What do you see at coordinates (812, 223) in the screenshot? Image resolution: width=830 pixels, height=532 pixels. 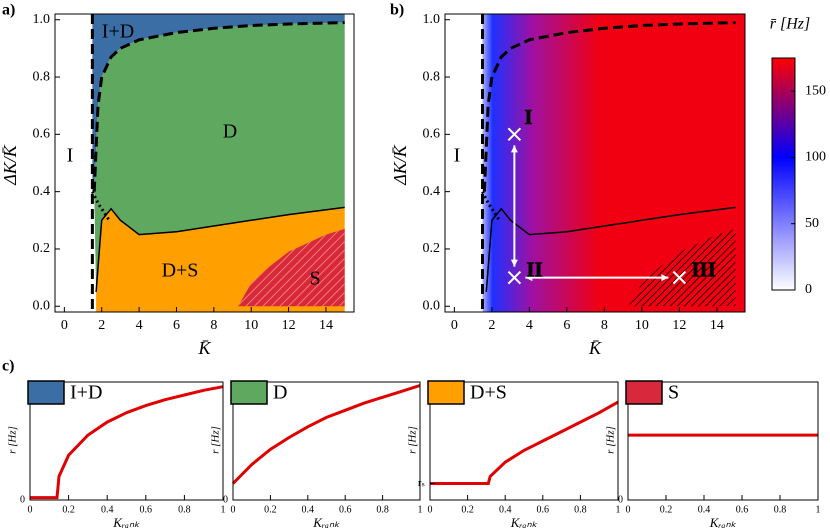 I see `colorbar-tick-label: 50` at bounding box center [812, 223].